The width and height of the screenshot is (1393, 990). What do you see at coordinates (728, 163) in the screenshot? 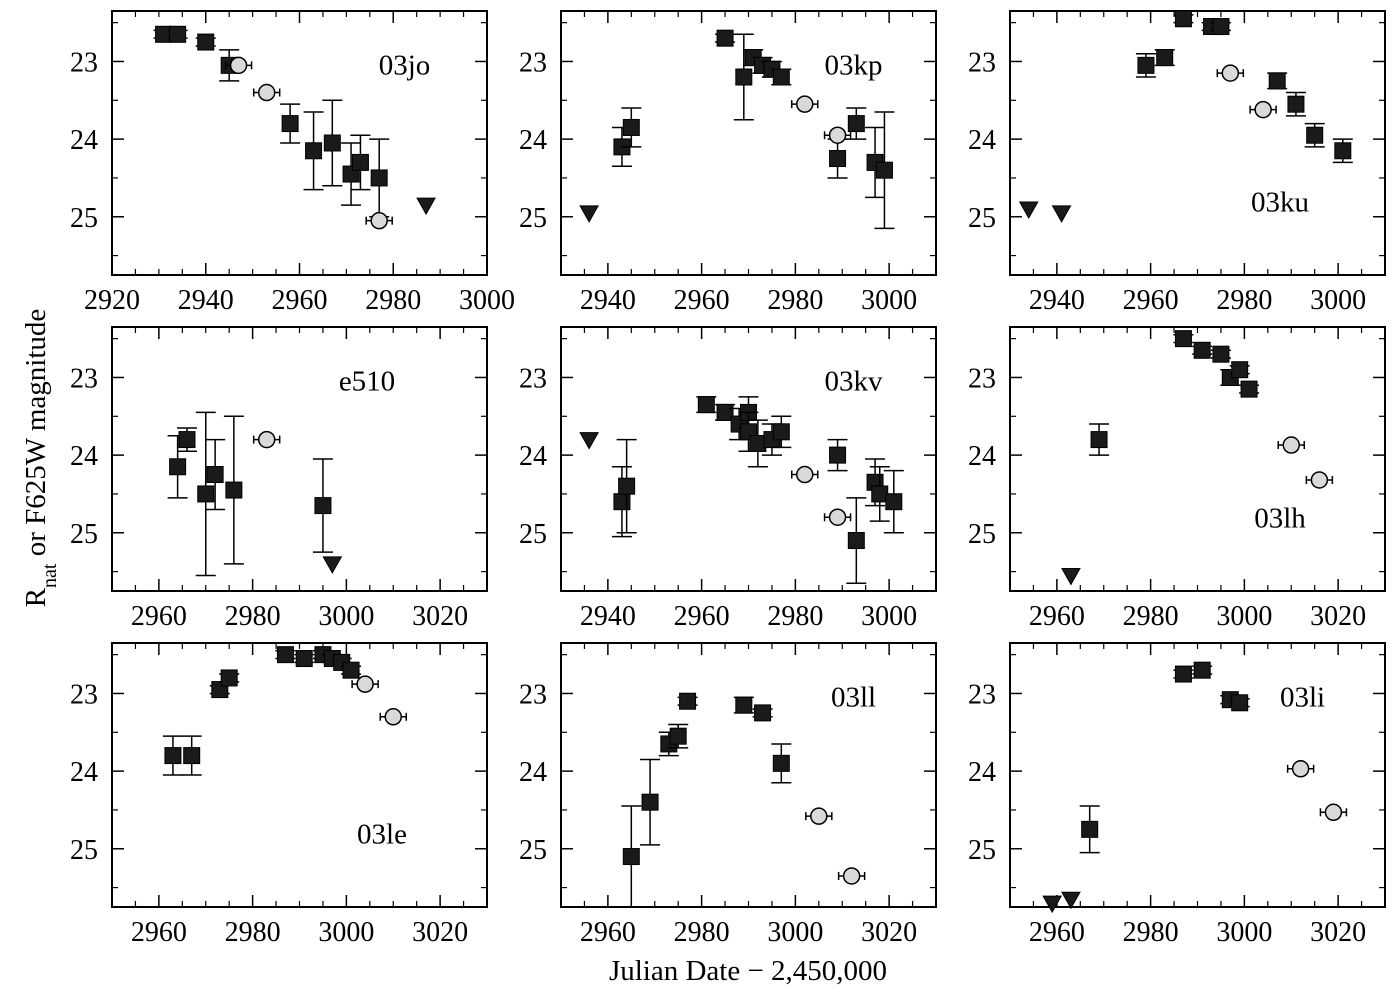
I see `panel-03kp: 2940 2960 2980 3000 23 24 25 03kp` at bounding box center [728, 163].